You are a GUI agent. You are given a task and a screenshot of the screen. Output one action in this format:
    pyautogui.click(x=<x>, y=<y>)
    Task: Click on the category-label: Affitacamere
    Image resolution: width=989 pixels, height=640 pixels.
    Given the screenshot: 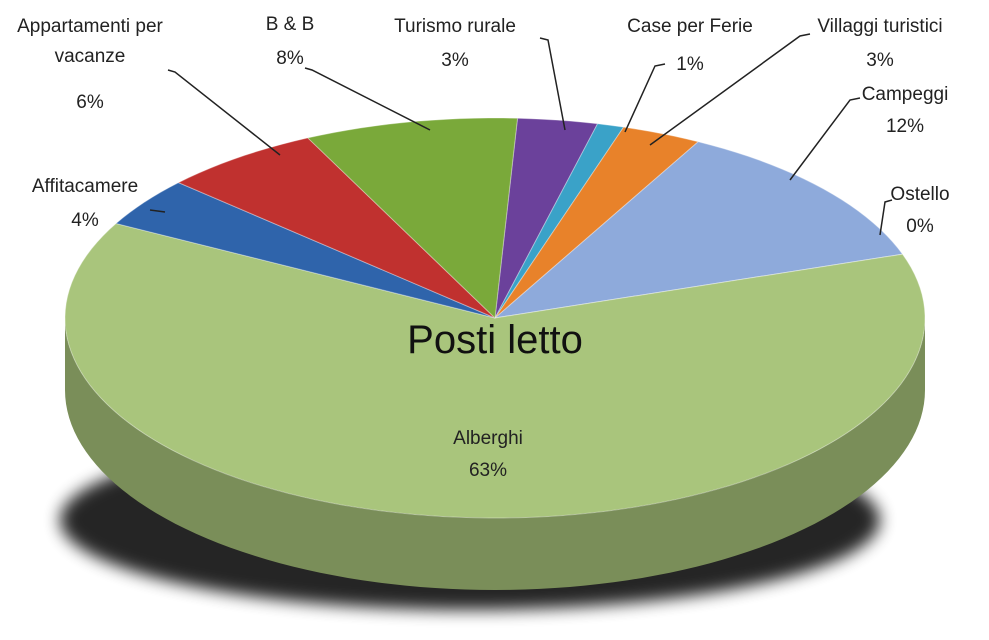 What is the action you would take?
    pyautogui.click(x=85, y=186)
    